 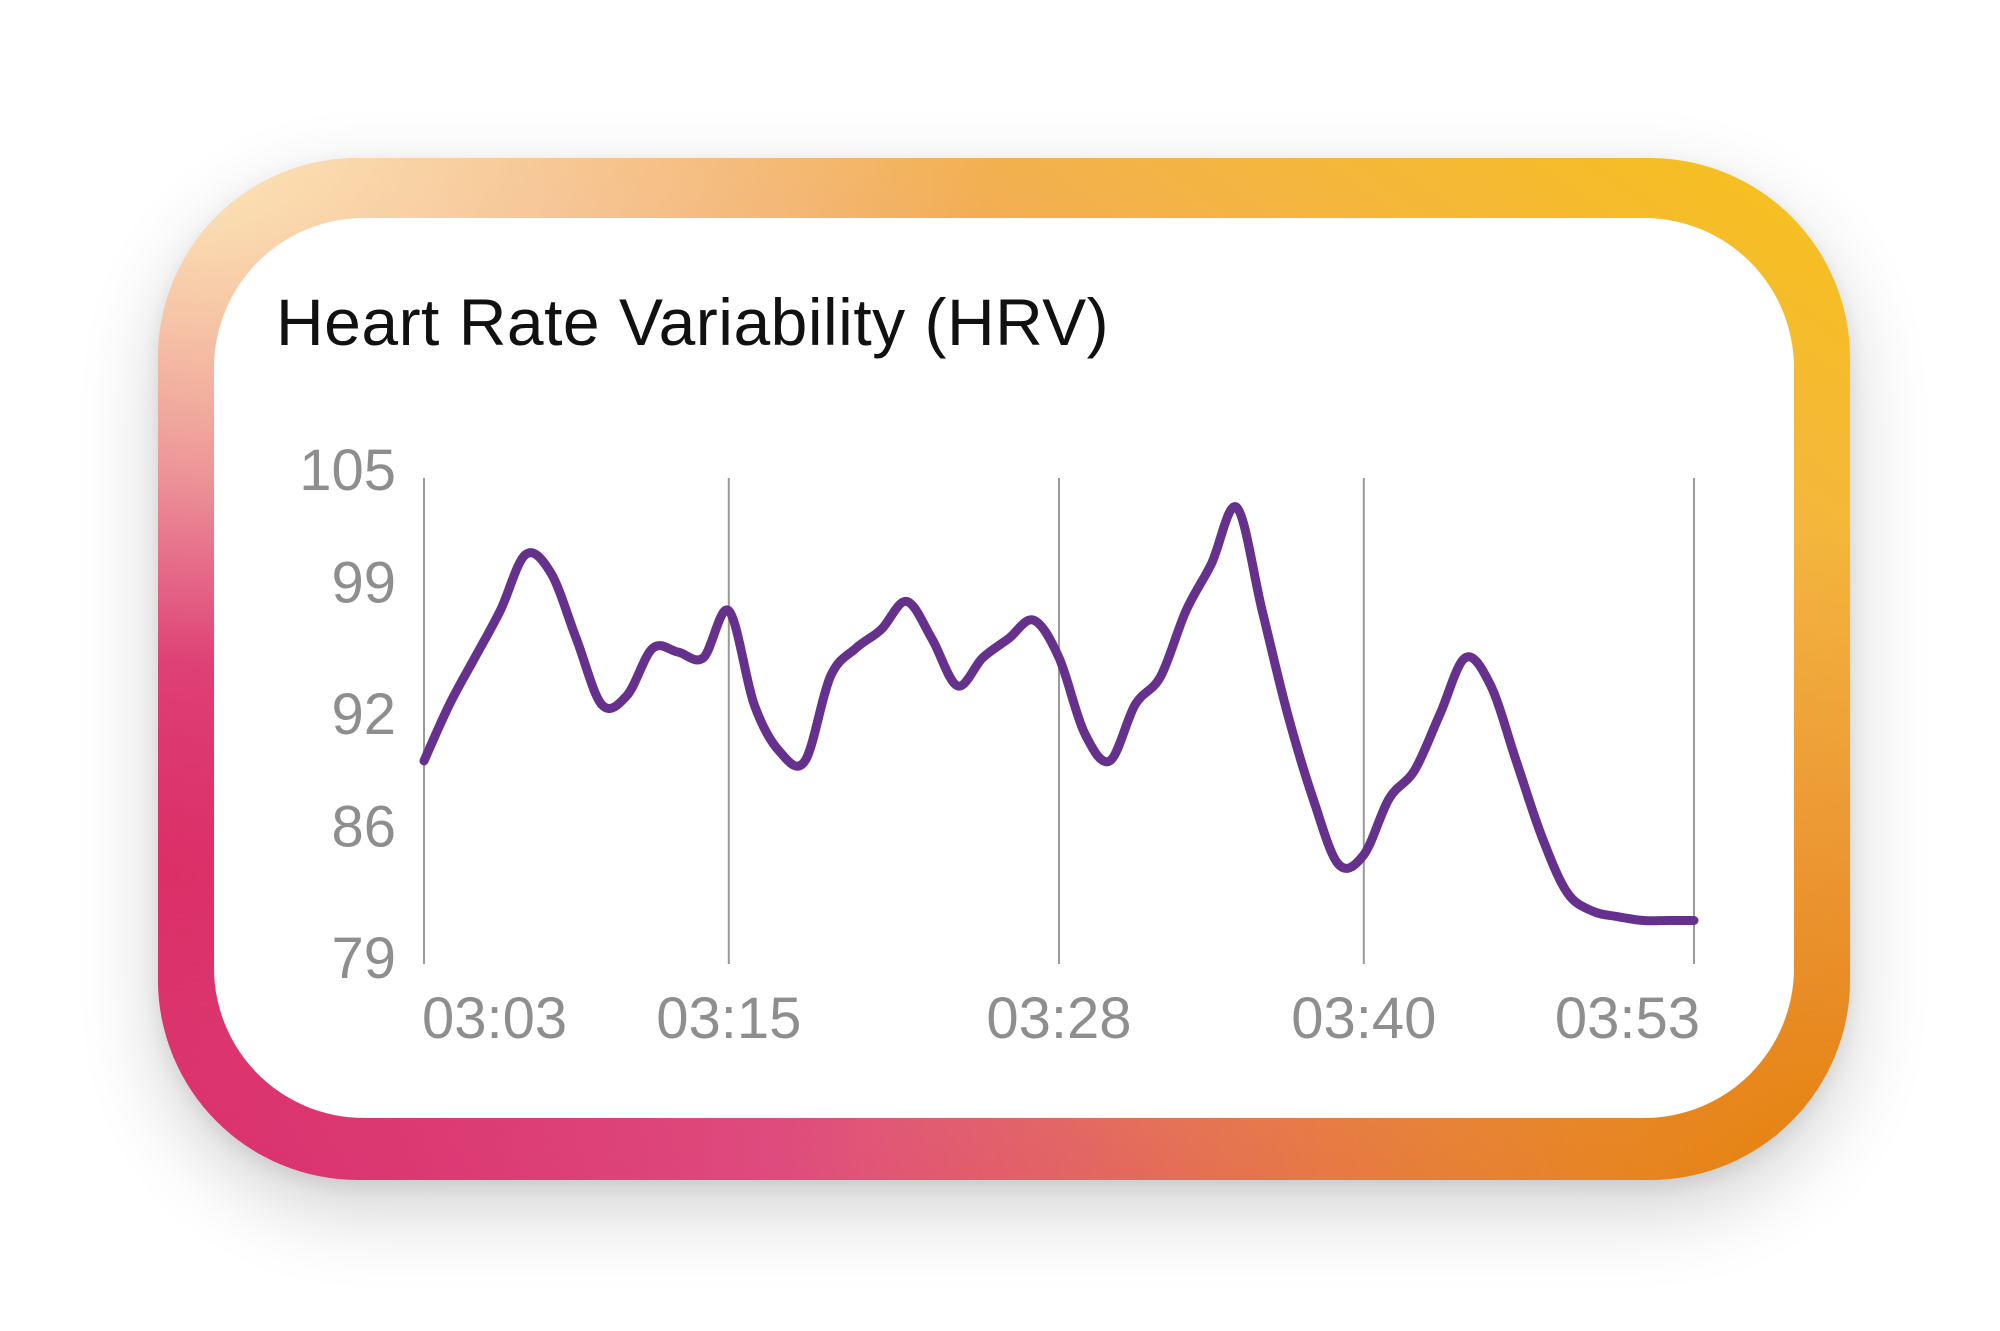 I want to click on x-tick-label: 03:53, so click(x=1627, y=1018).